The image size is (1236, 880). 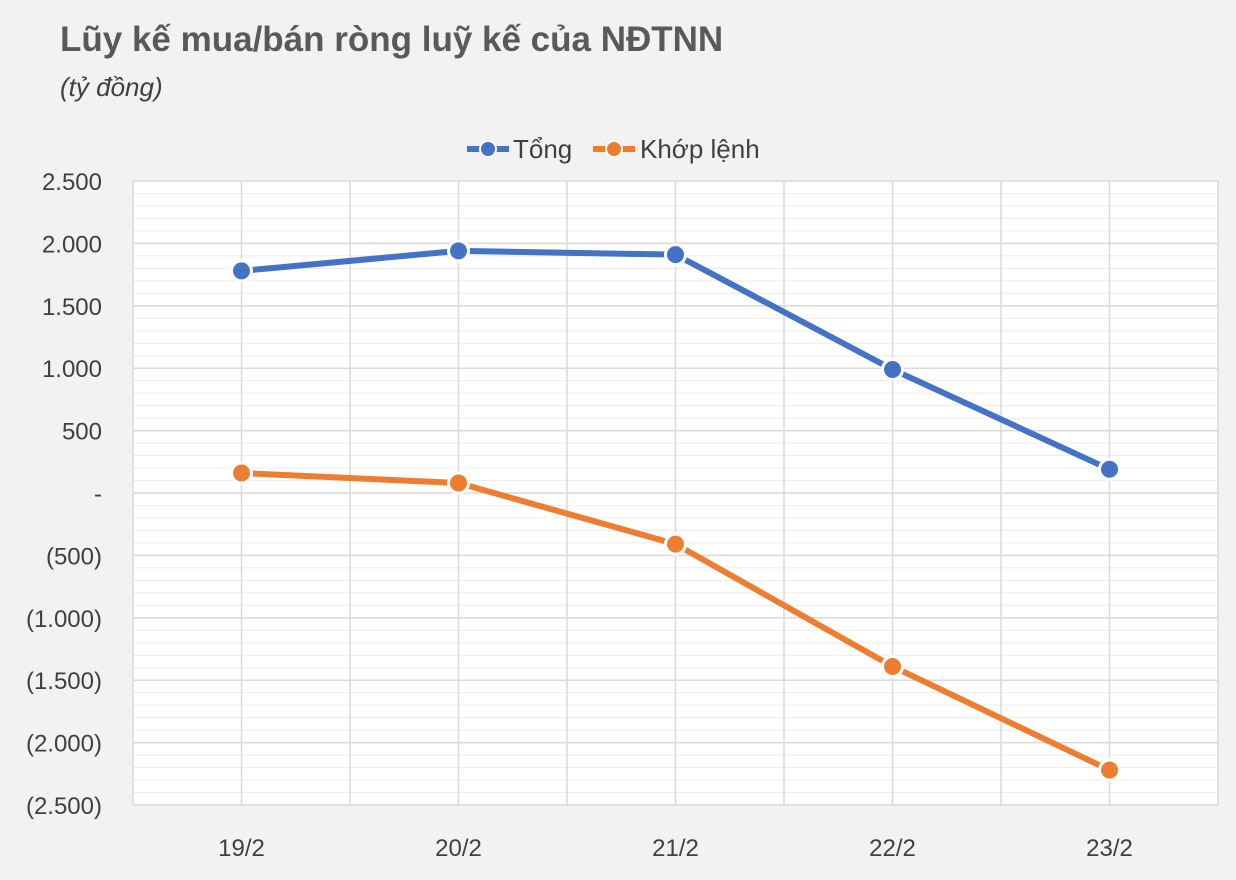 What do you see at coordinates (64, 806) in the screenshot?
I see `y-tick-label: (2.500)` at bounding box center [64, 806].